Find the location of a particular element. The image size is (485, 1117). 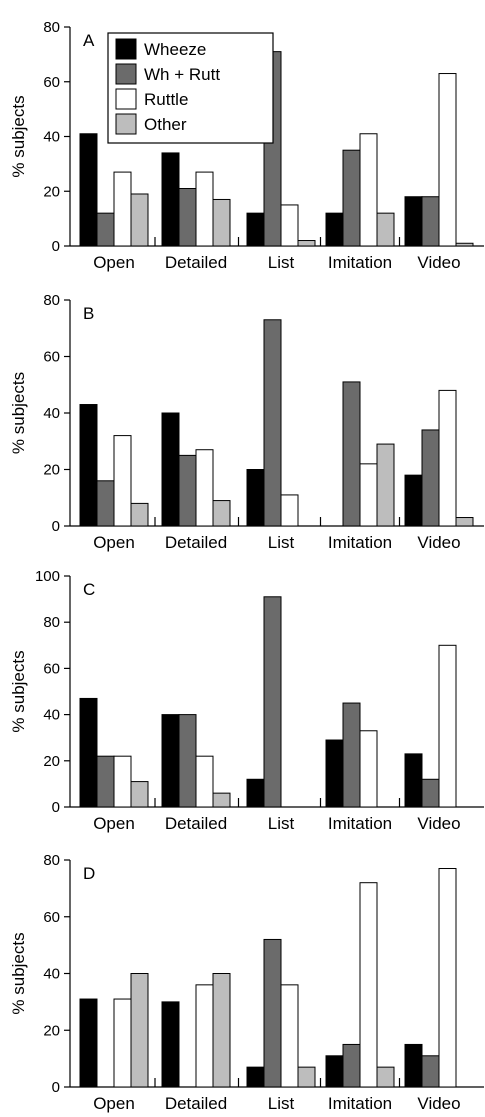

x-tick-label: Open is located at coordinates (114, 823).